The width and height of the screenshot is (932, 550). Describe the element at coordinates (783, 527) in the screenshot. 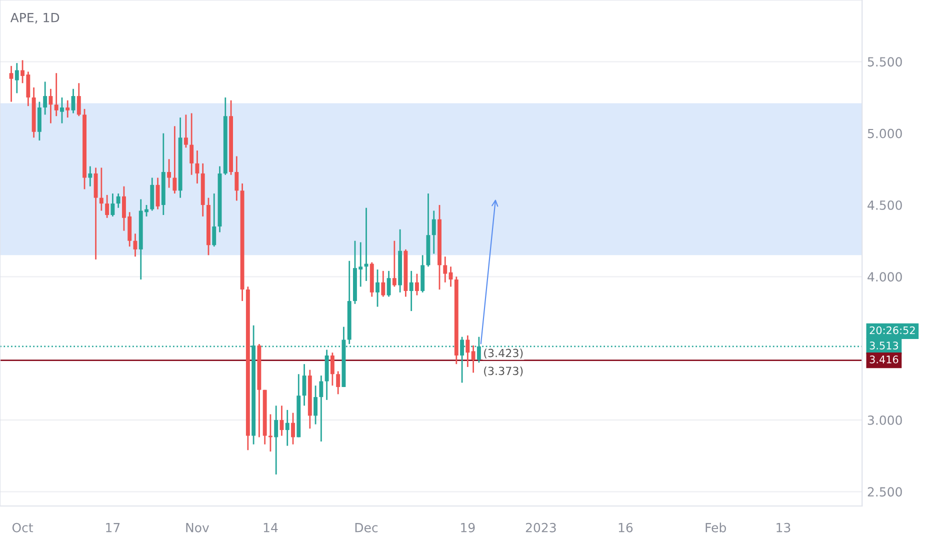

I see `x-tick-label: 13` at that location.